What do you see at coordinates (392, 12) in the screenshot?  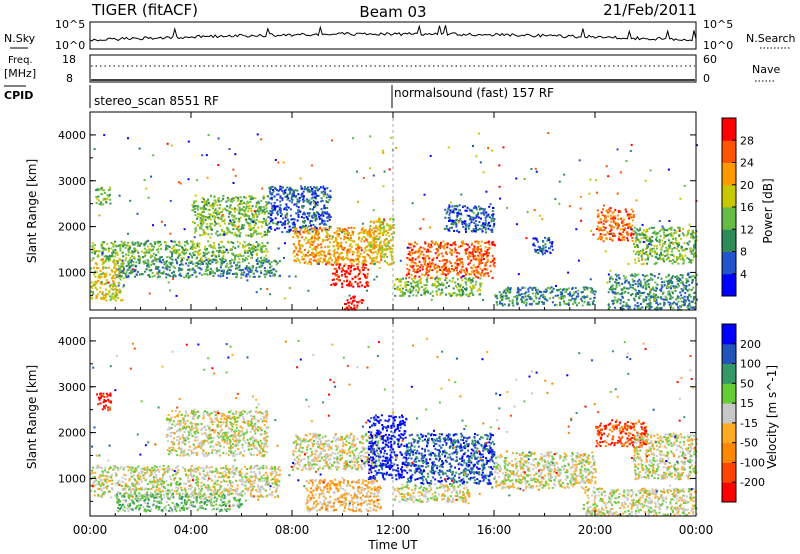 I see `beam-text: Beam 03` at bounding box center [392, 12].